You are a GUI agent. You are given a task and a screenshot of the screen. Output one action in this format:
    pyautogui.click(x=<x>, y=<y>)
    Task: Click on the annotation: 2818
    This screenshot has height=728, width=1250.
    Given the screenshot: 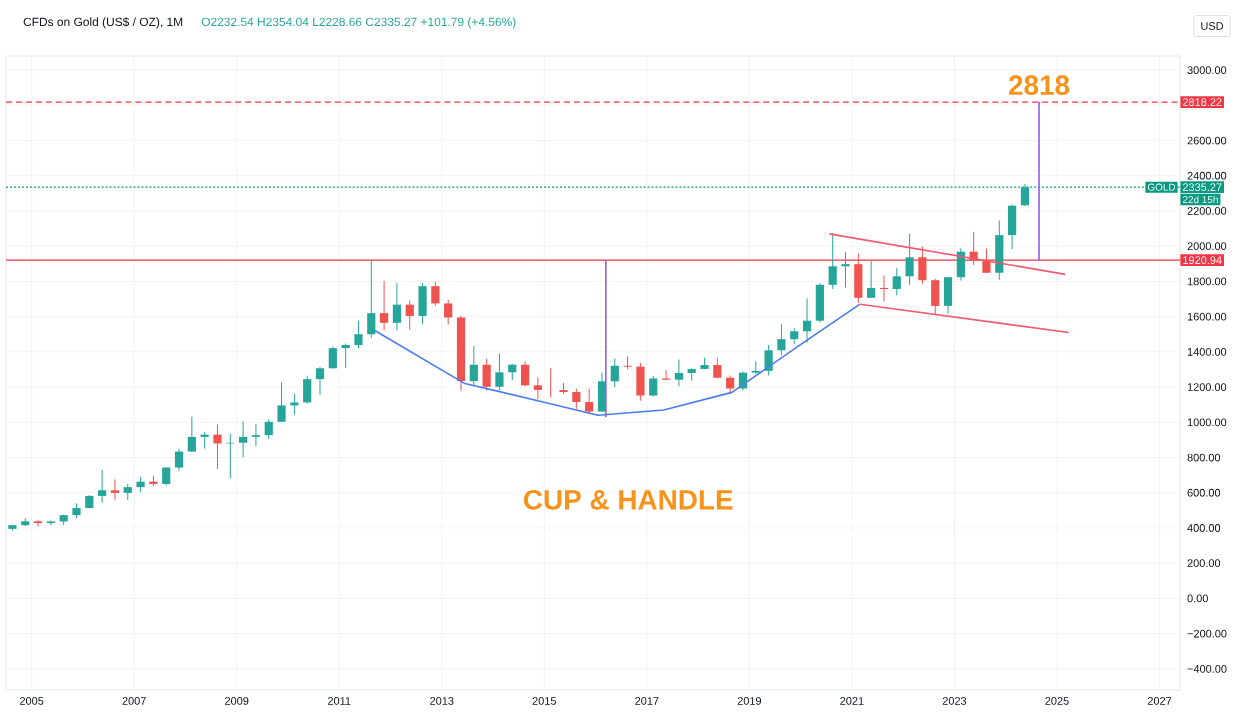 What is the action you would take?
    pyautogui.click(x=1039, y=85)
    